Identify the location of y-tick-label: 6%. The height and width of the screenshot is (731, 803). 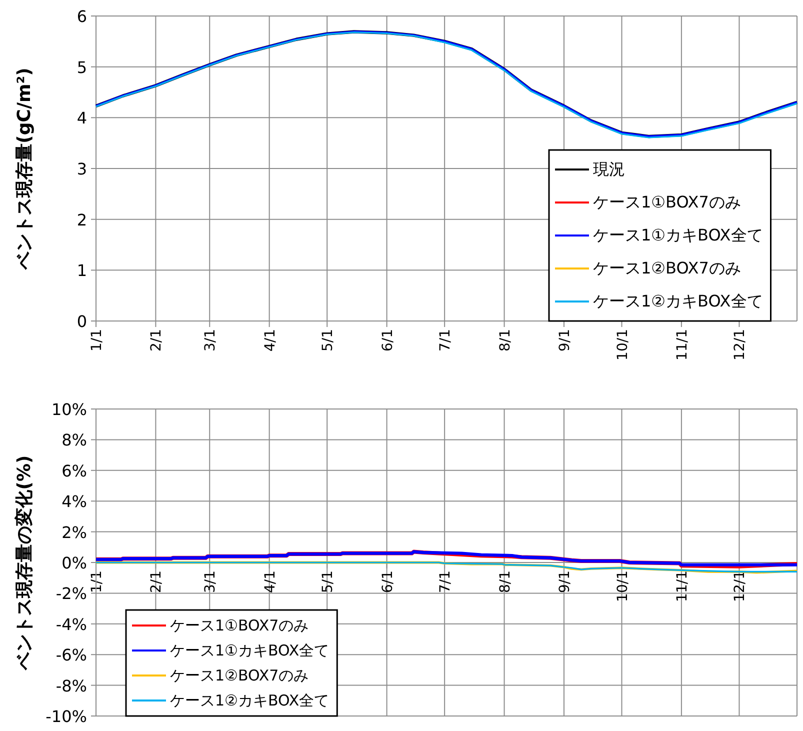
(74, 470).